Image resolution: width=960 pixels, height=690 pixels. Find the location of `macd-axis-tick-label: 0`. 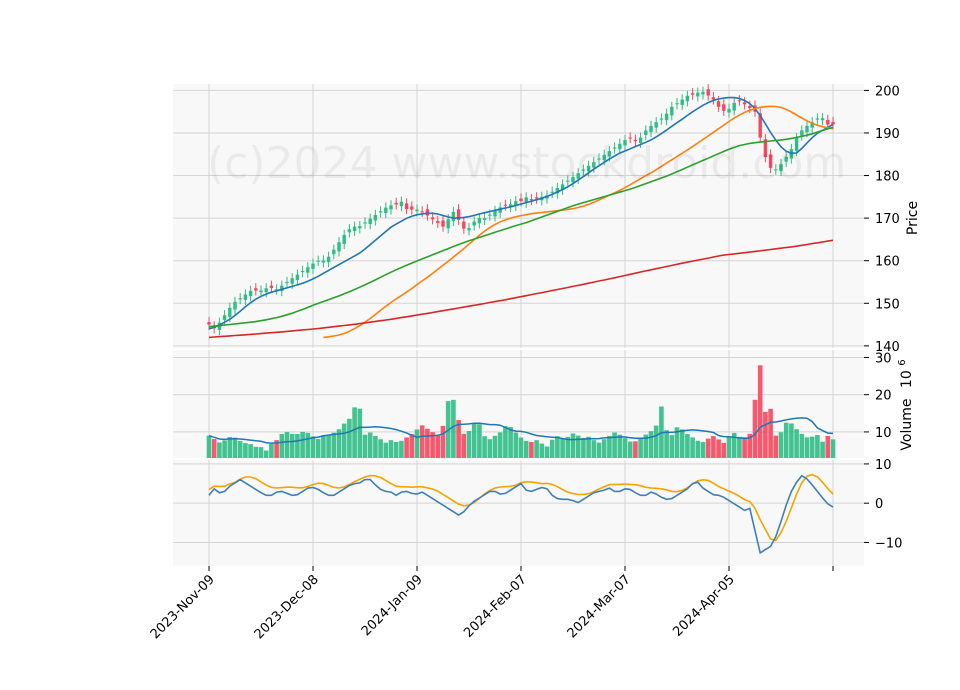

macd-axis-tick-label: 0 is located at coordinates (879, 504).